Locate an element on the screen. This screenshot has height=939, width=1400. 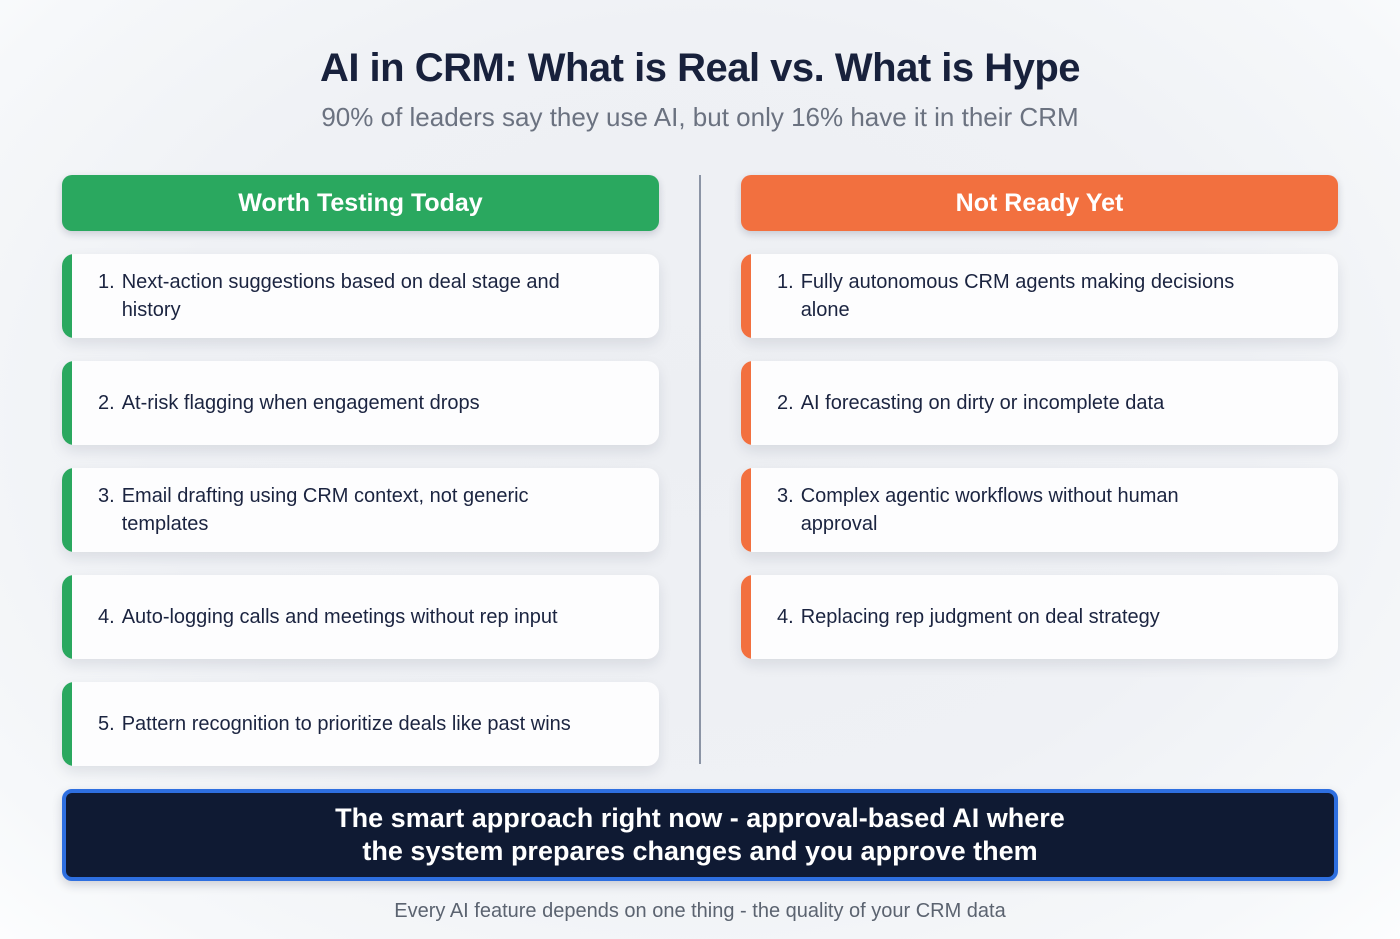
item-text: Replacing rep judgment on deal strategy is located at coordinates (980, 616).